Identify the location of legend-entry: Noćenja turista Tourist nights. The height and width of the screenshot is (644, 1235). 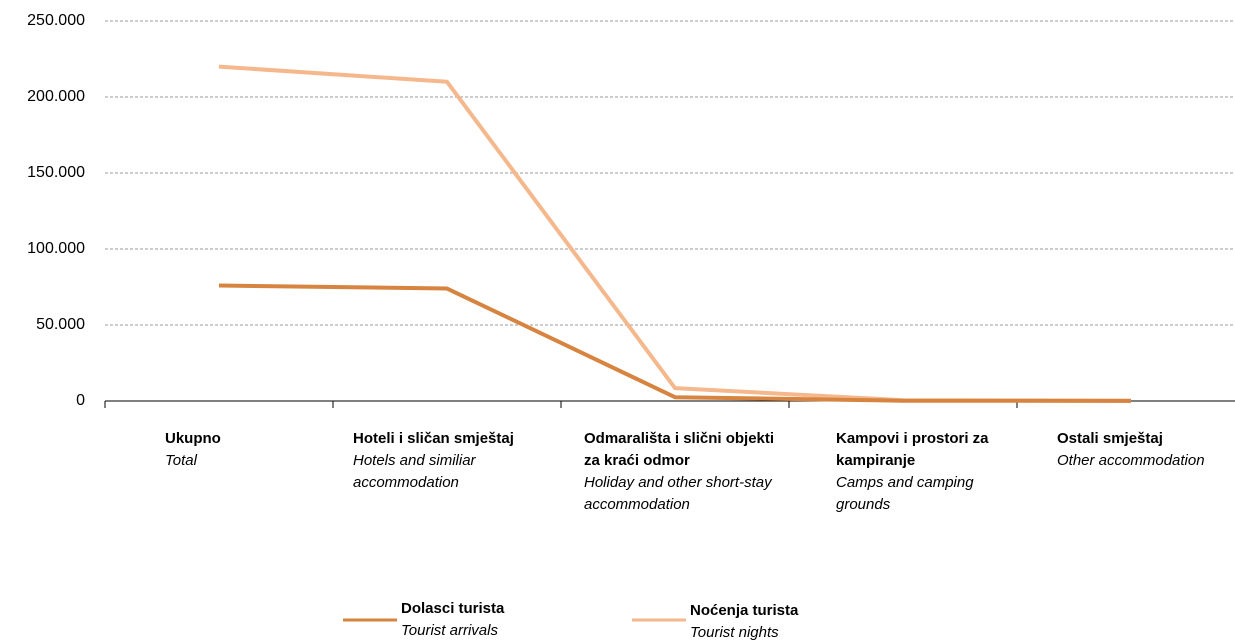
(790, 622).